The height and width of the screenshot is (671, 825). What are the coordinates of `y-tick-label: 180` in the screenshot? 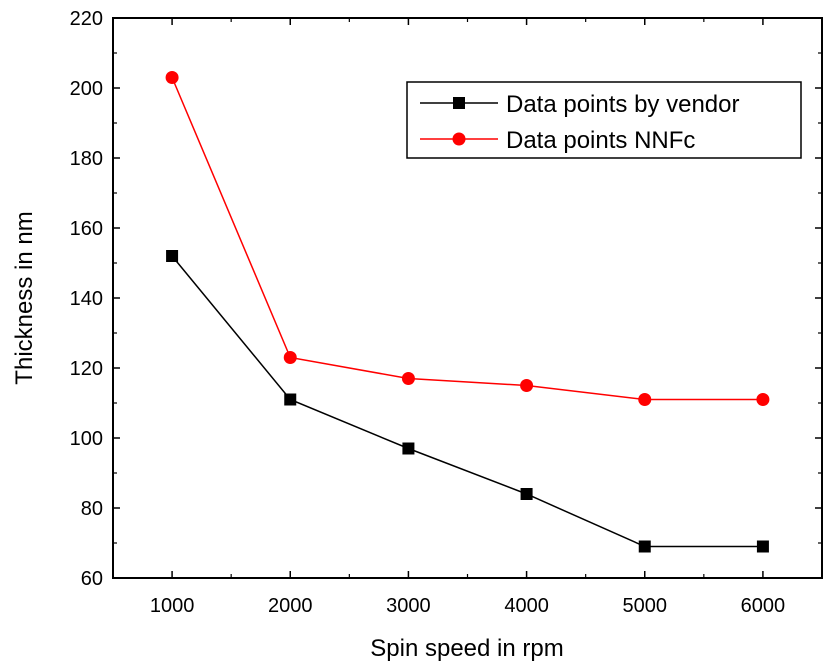 It's located at (86, 159).